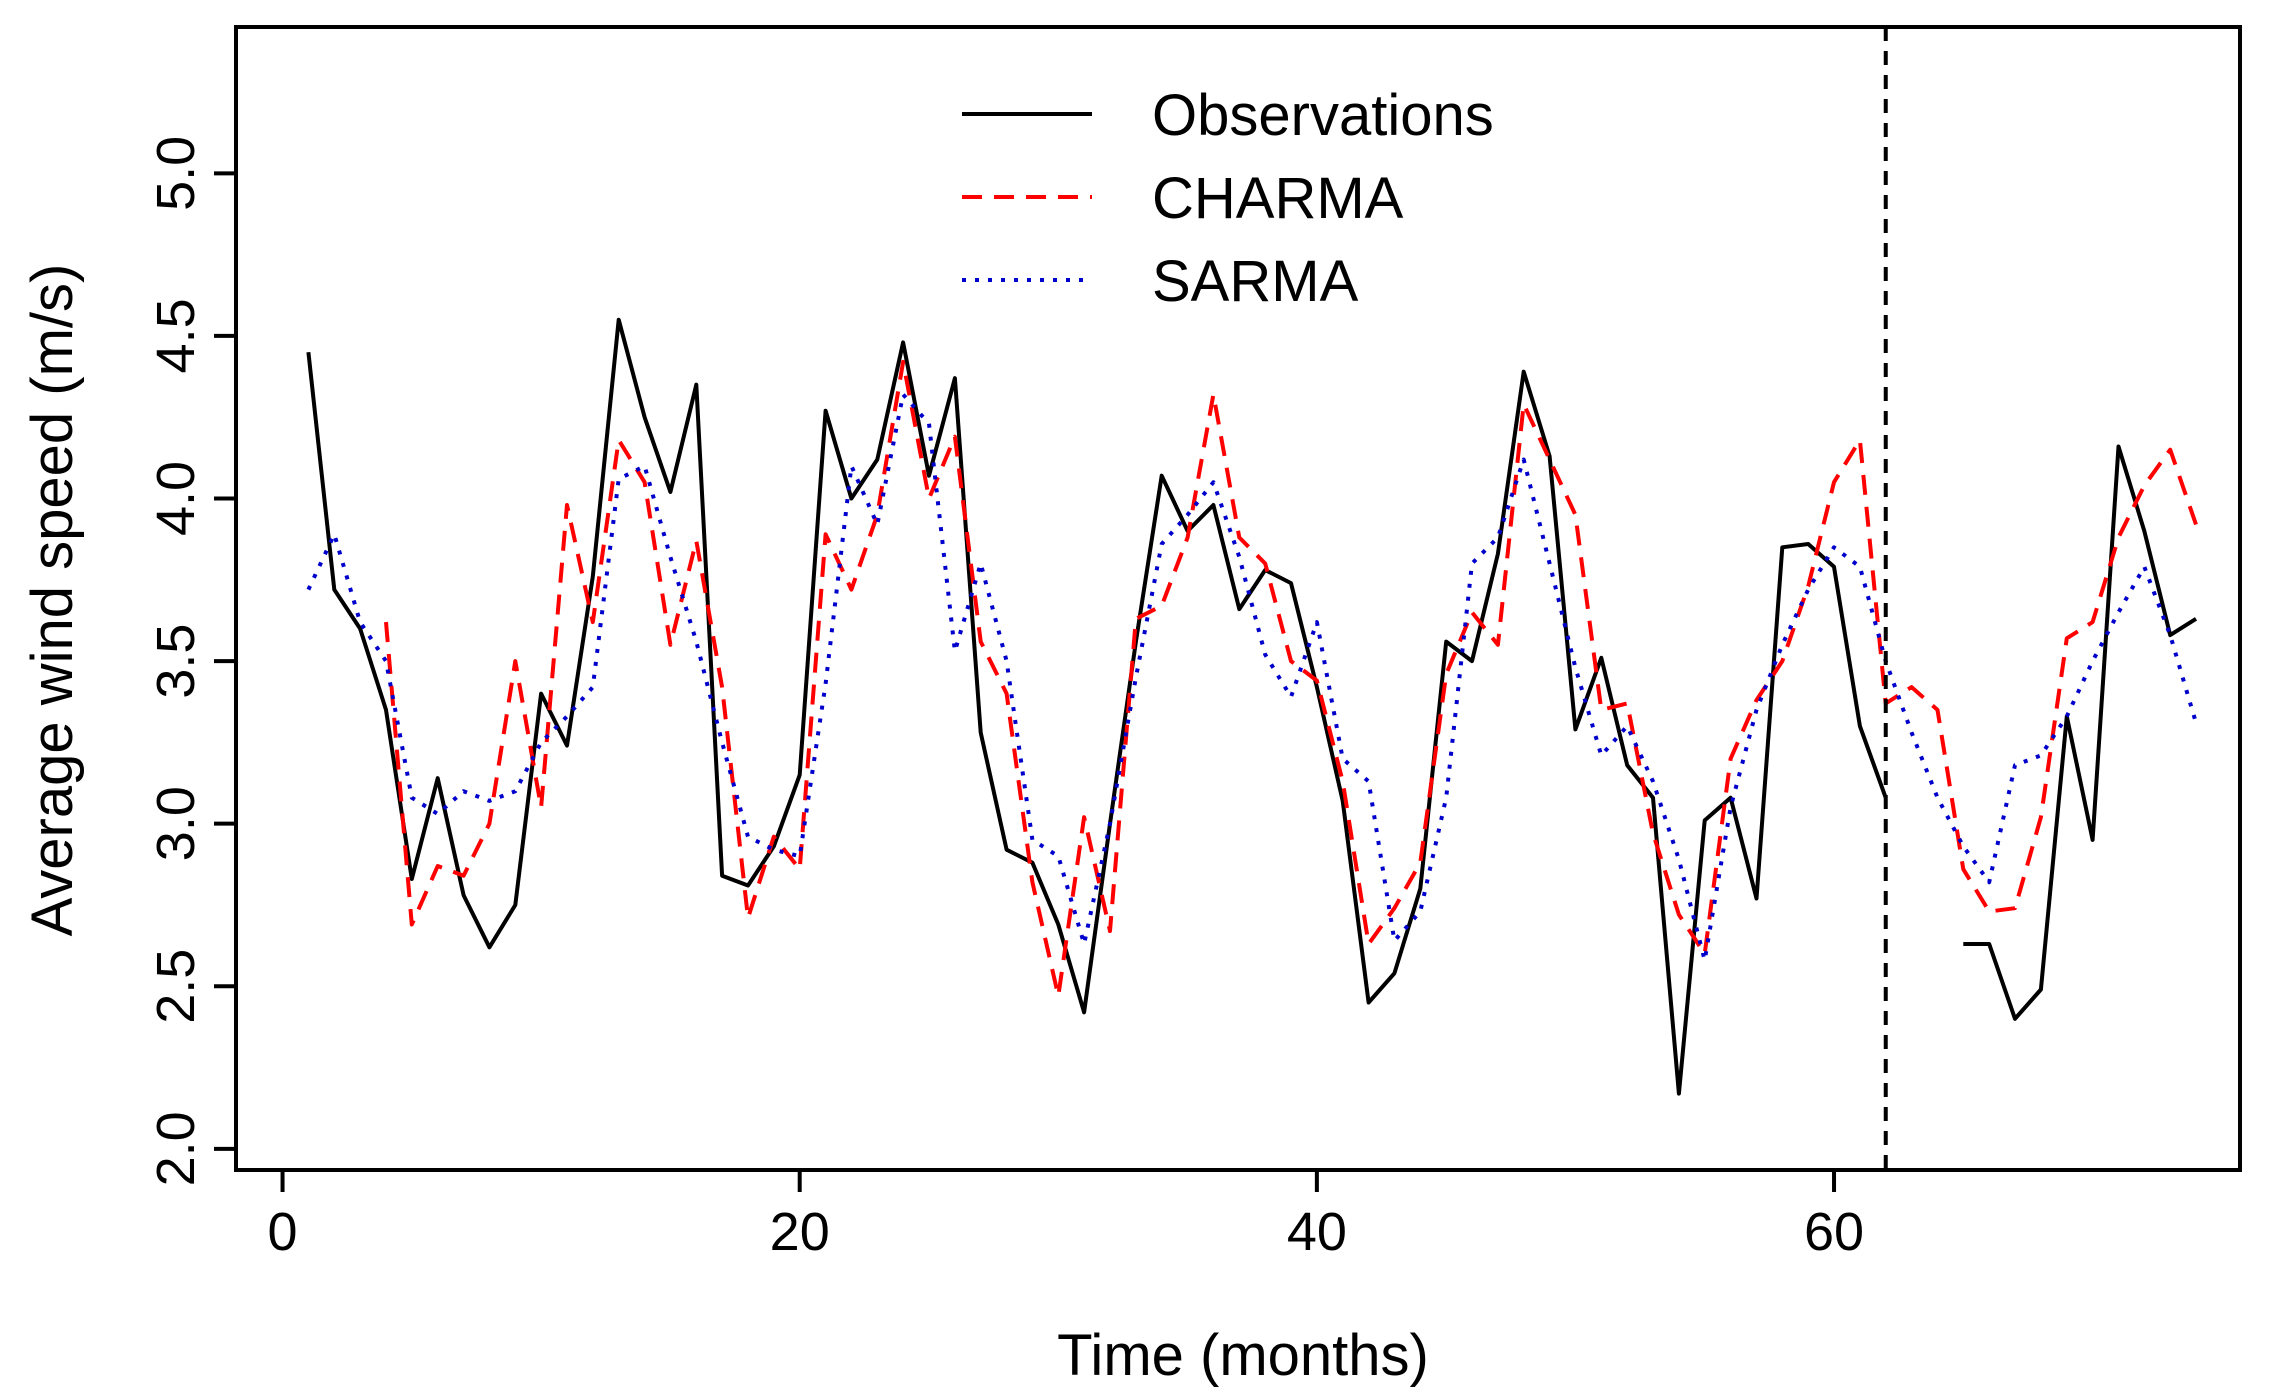 The height and width of the screenshot is (1400, 2270). Describe the element at coordinates (52, 600) in the screenshot. I see `y-axis-title: Average wind speed (m/s)` at that location.